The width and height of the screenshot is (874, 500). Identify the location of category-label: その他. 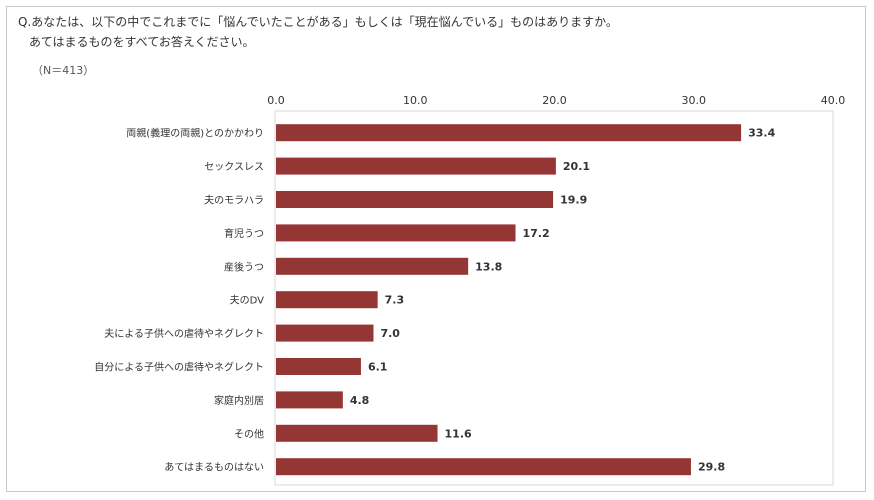
(249, 433).